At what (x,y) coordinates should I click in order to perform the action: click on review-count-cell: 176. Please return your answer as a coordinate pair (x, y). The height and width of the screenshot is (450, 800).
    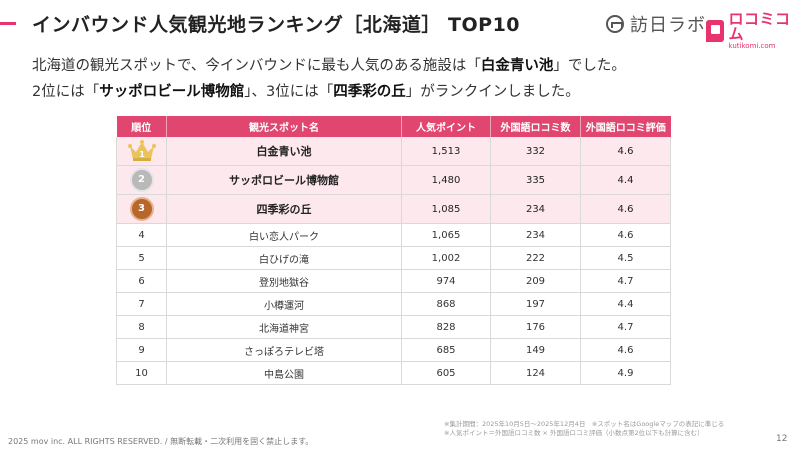
    Looking at the image, I should click on (535, 327).